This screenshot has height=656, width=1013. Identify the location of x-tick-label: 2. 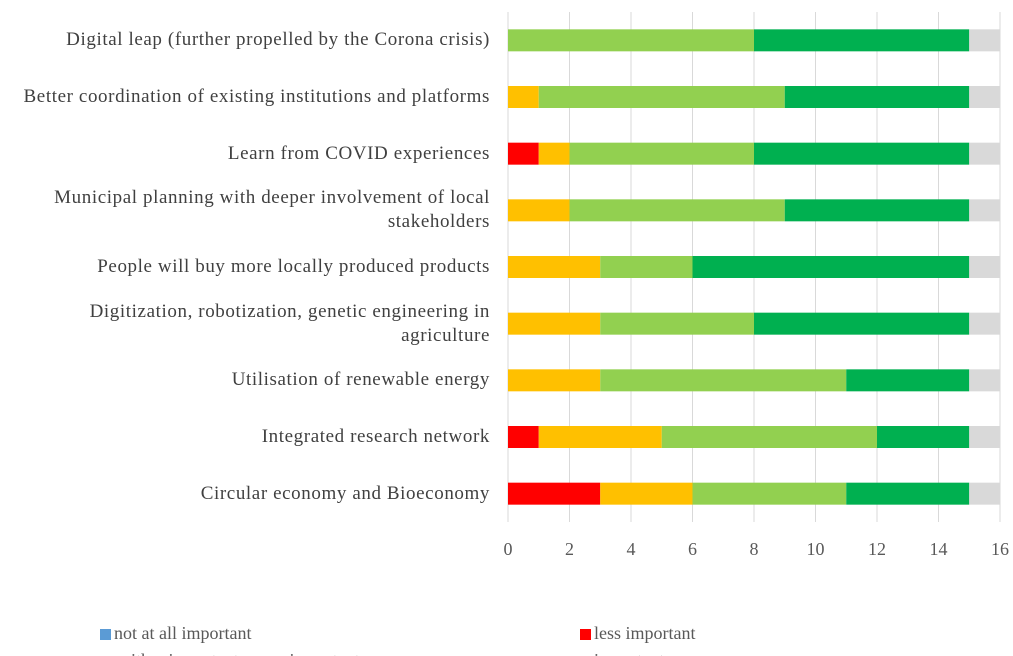
(569, 549).